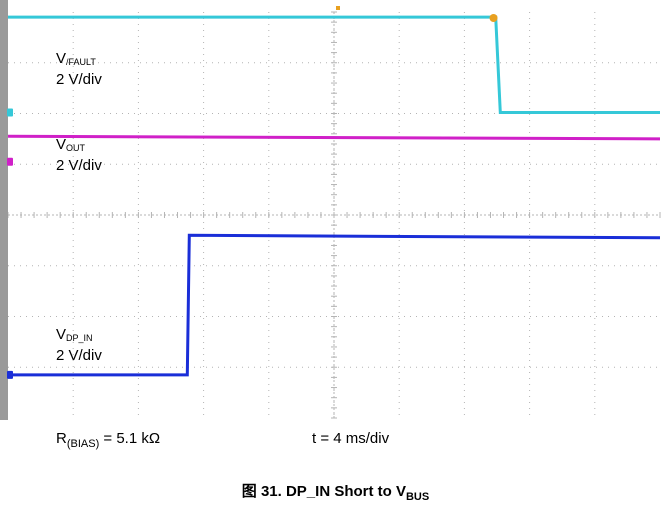 The image size is (671, 508). Describe the element at coordinates (335, 493) in the screenshot. I see `figure-caption: 图 31. DP_IN Short to VBUS` at that location.